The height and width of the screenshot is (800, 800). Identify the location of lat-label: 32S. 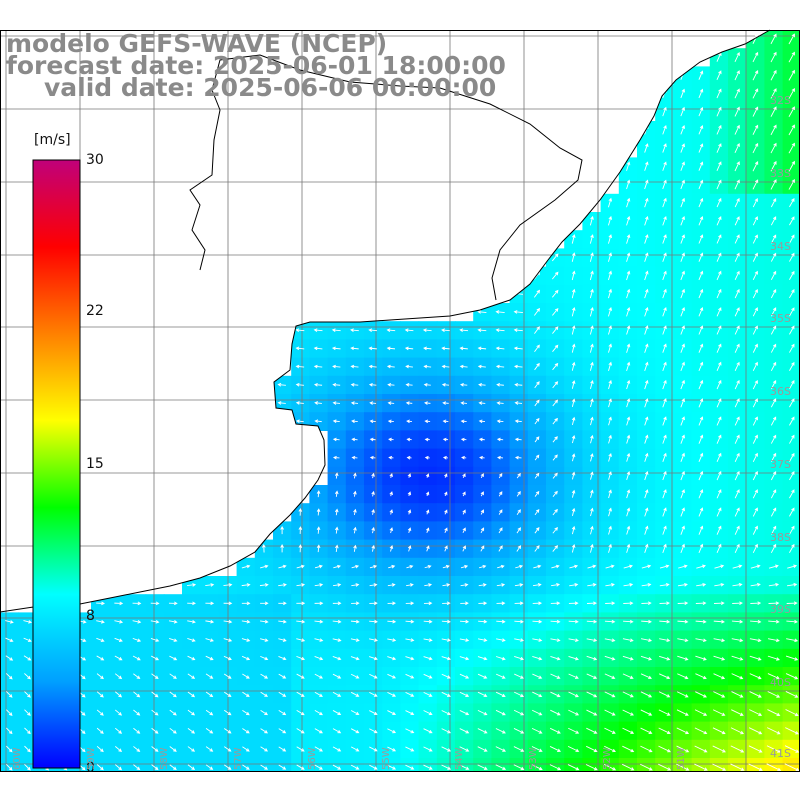
(780, 100).